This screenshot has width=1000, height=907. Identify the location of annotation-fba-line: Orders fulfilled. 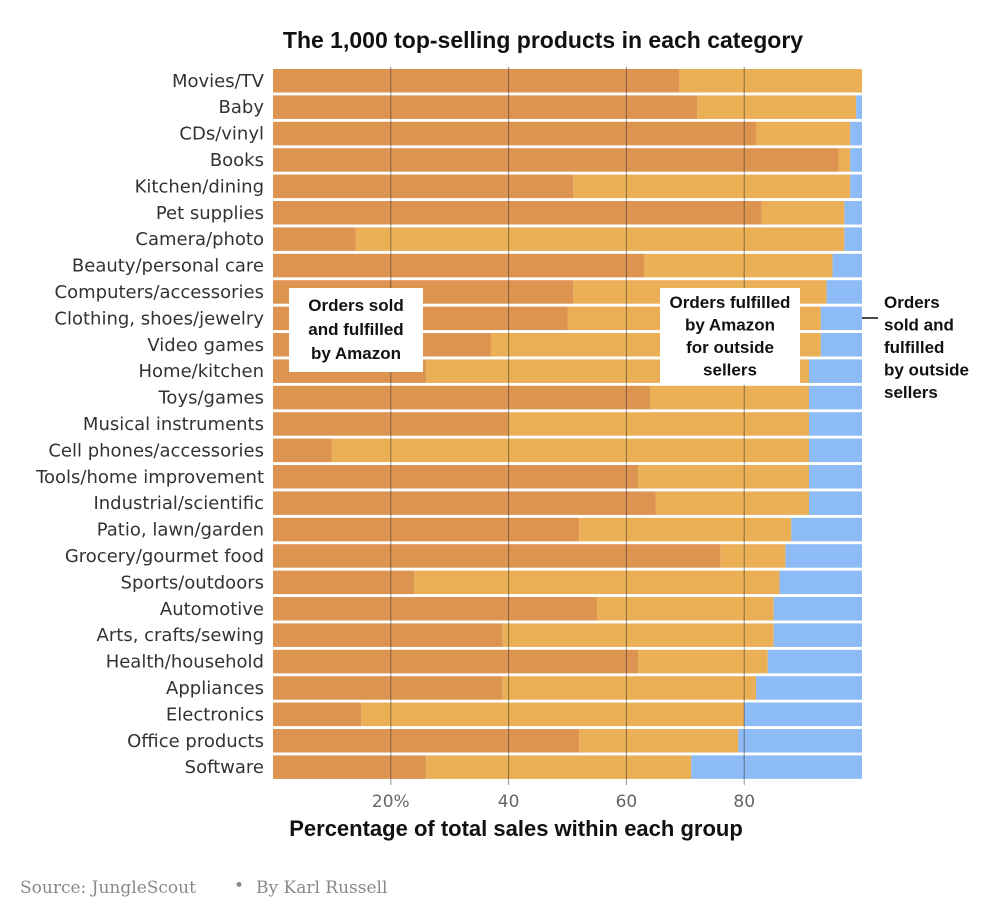
(730, 302).